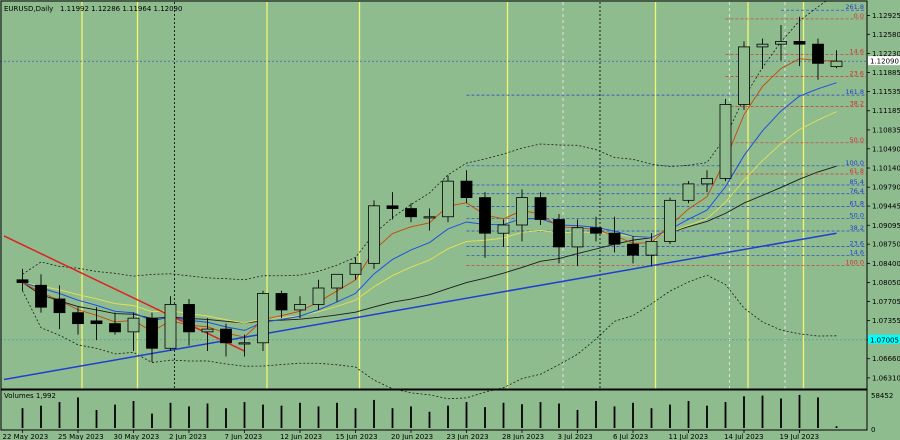  What do you see at coordinates (30, 396) in the screenshot?
I see `volume-label: Volumes 1,992` at bounding box center [30, 396].